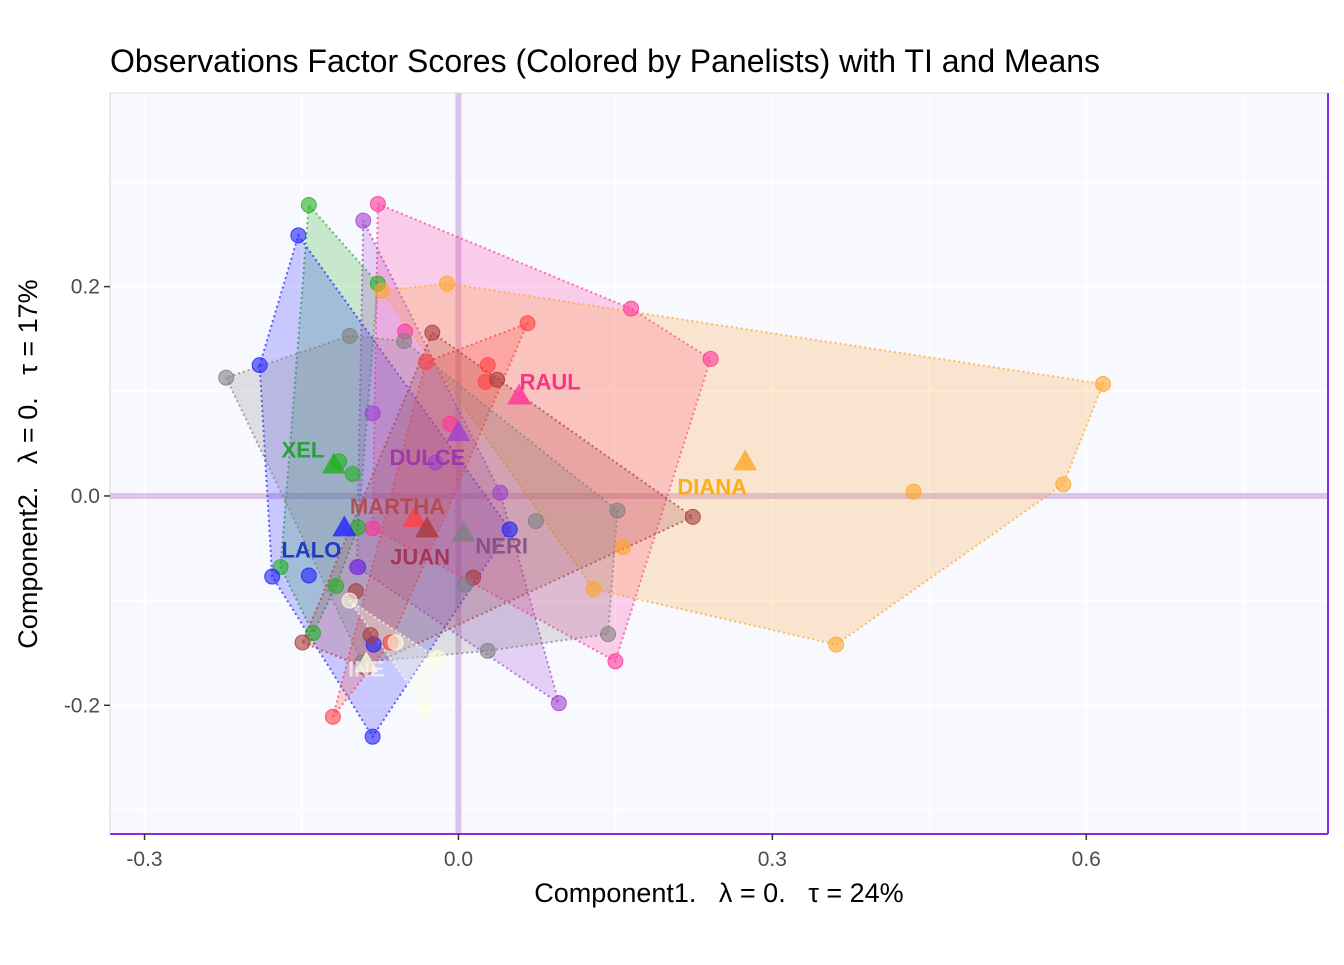  Describe the element at coordinates (303, 450) in the screenshot. I see `label-xel: XEL` at that location.